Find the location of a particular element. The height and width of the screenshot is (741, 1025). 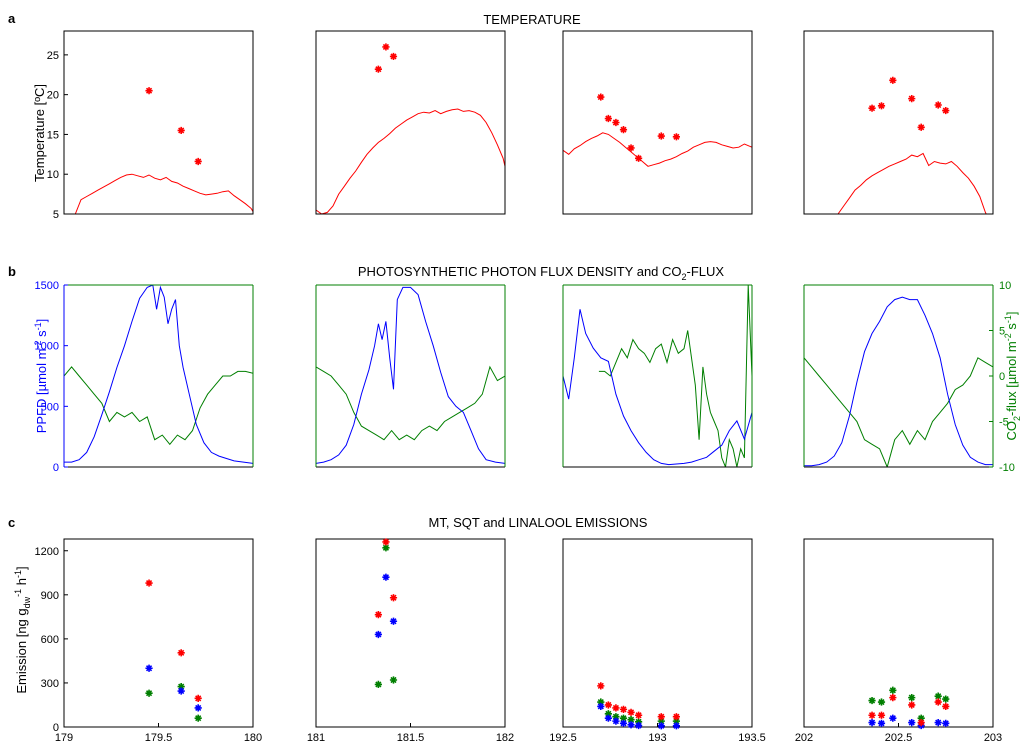

panel-a-title: TEMPERATURE is located at coordinates (532, 19).